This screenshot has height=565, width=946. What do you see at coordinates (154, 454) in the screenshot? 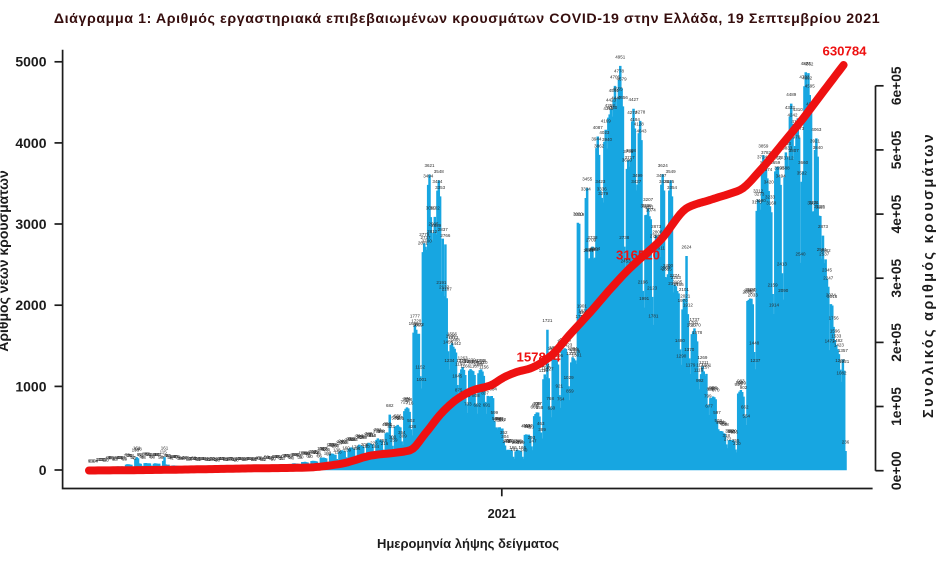
I see `svg-text: 81` at bounding box center [154, 454].